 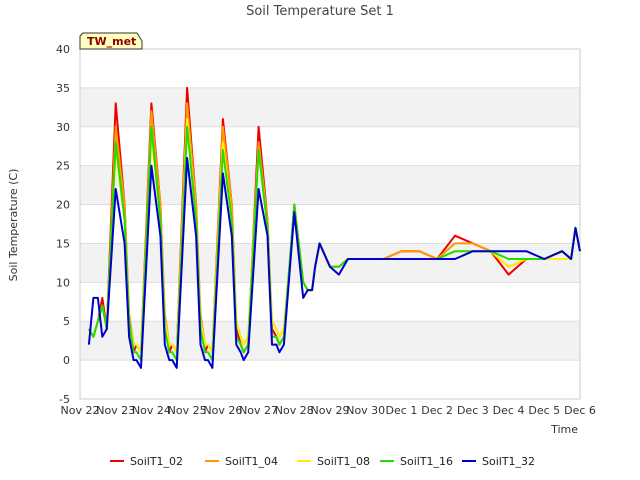 I want to click on legend-label: SoilT1_32, so click(x=508, y=461).